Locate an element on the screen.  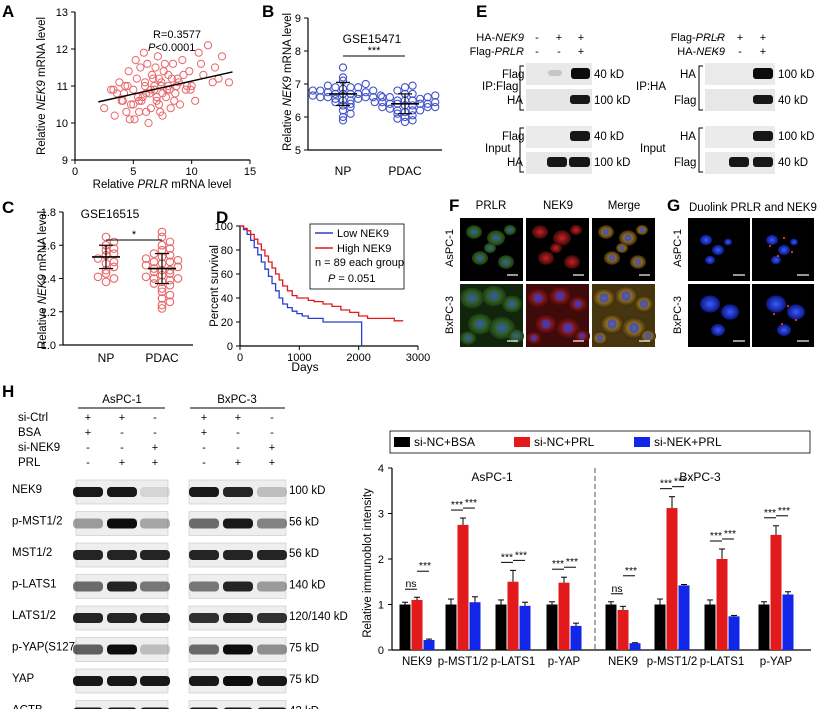
y-tick-label: 13 is located at coordinates (62, 13).